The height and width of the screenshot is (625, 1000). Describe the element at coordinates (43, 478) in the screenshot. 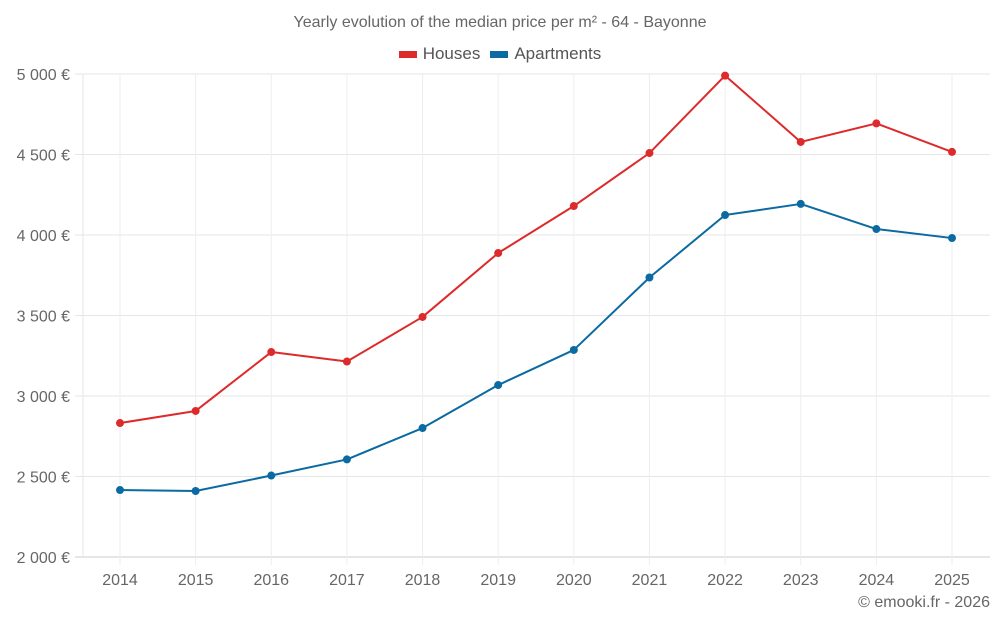

I see `y-tick-label: 2 500 €` at that location.